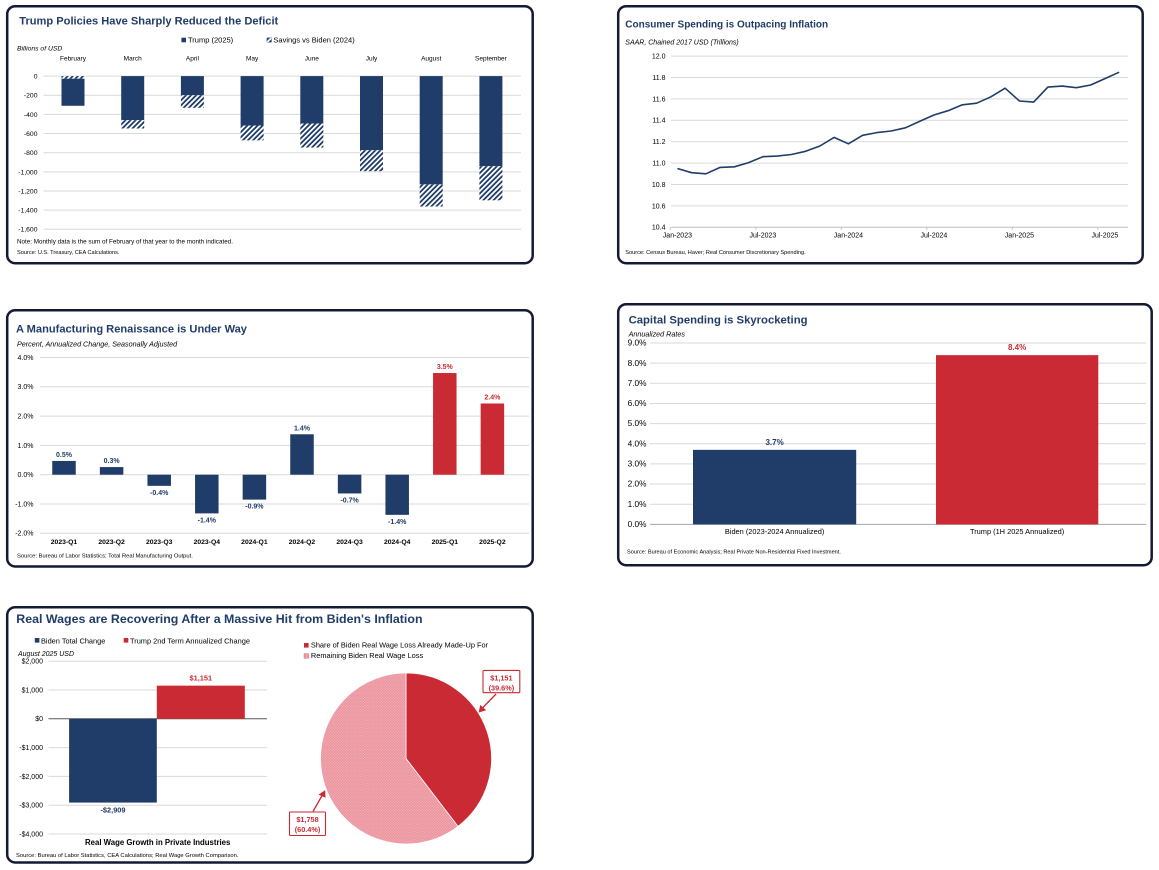  I want to click on svg-text: September, so click(491, 59).